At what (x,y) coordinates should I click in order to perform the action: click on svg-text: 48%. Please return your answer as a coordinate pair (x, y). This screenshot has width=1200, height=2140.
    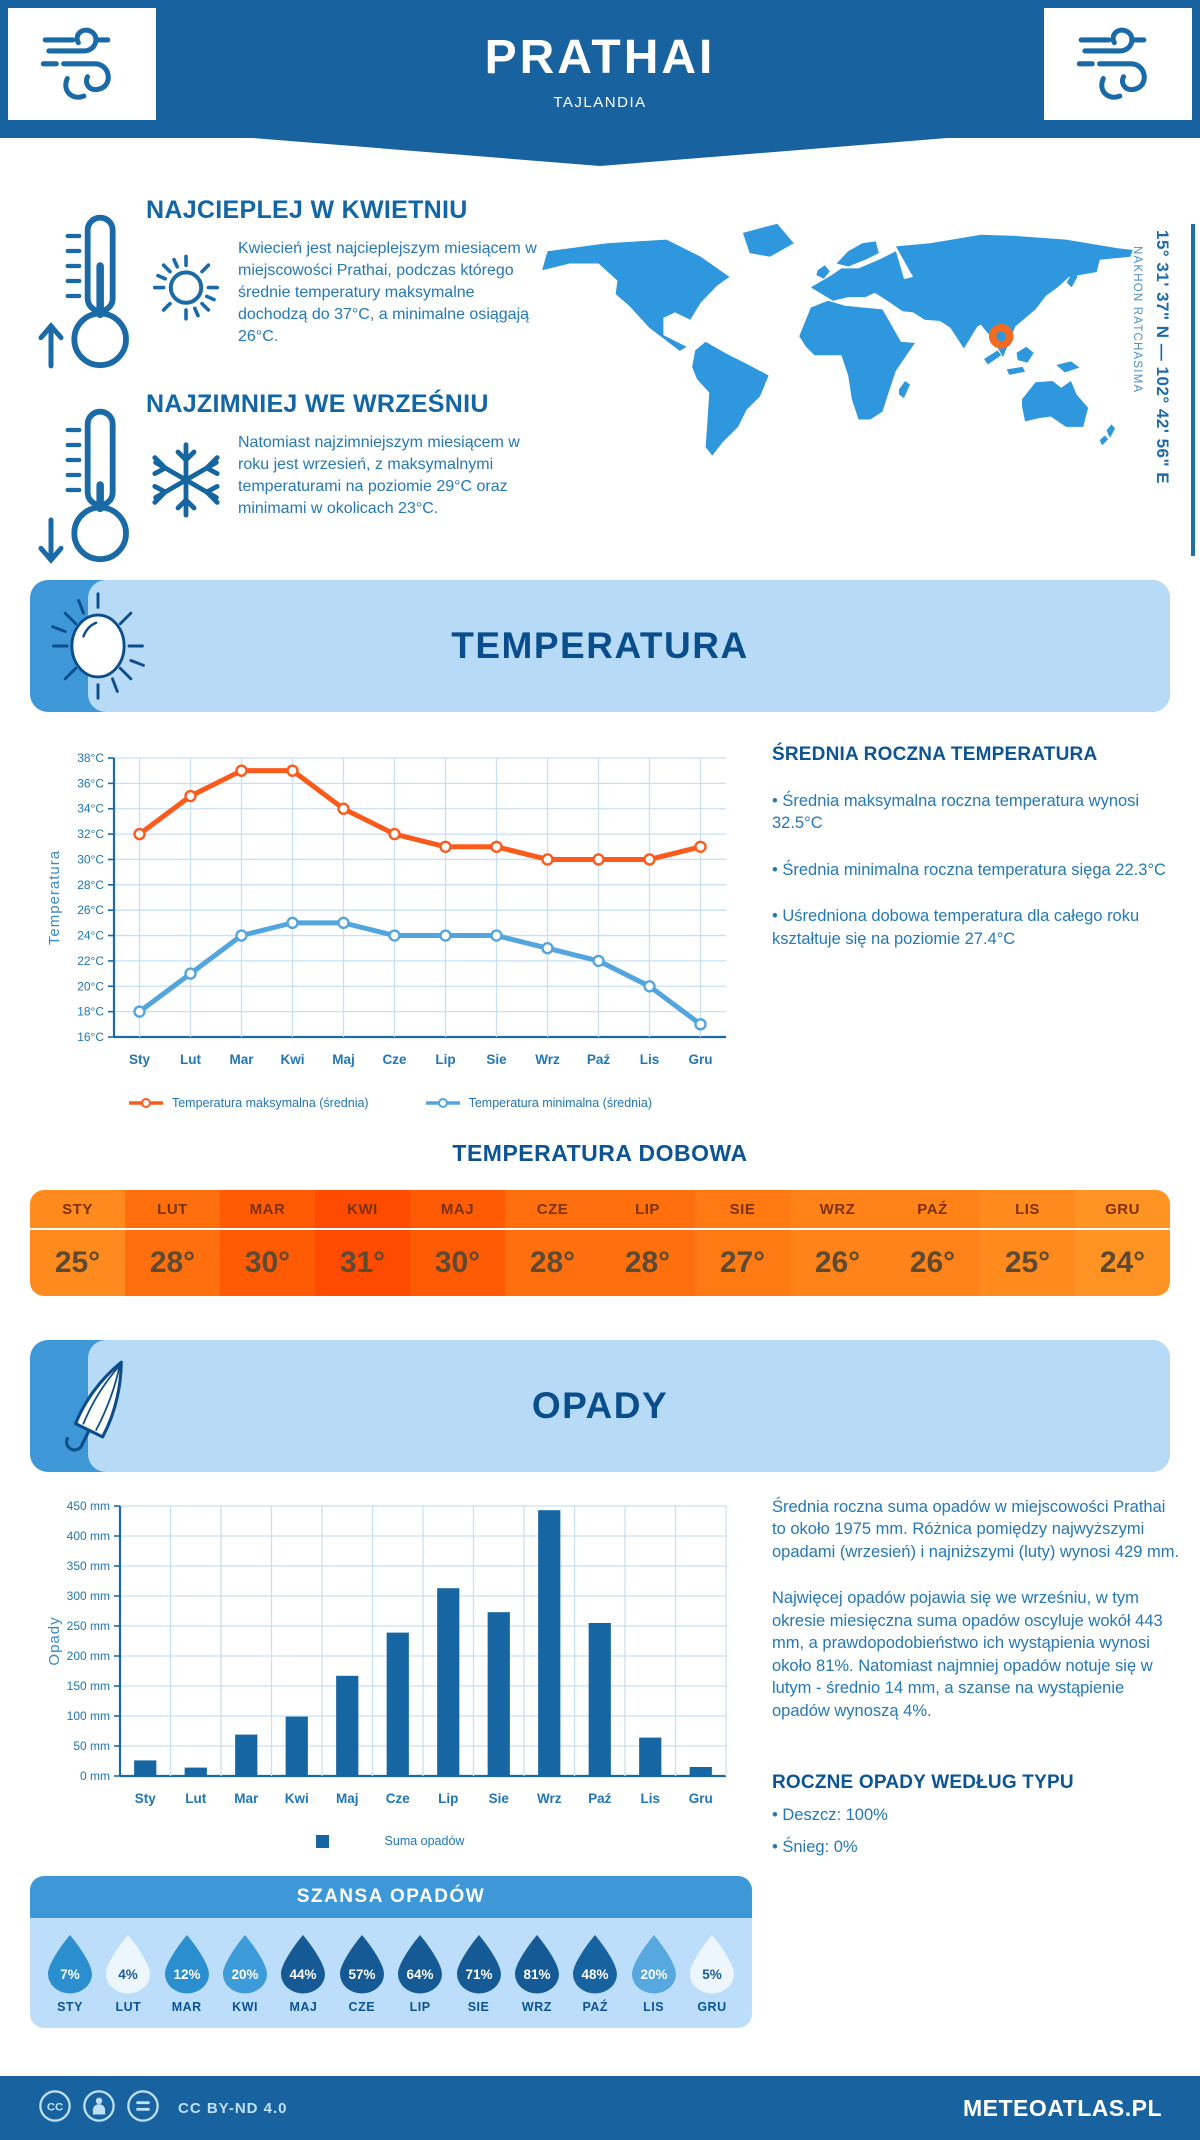
    Looking at the image, I should click on (595, 1974).